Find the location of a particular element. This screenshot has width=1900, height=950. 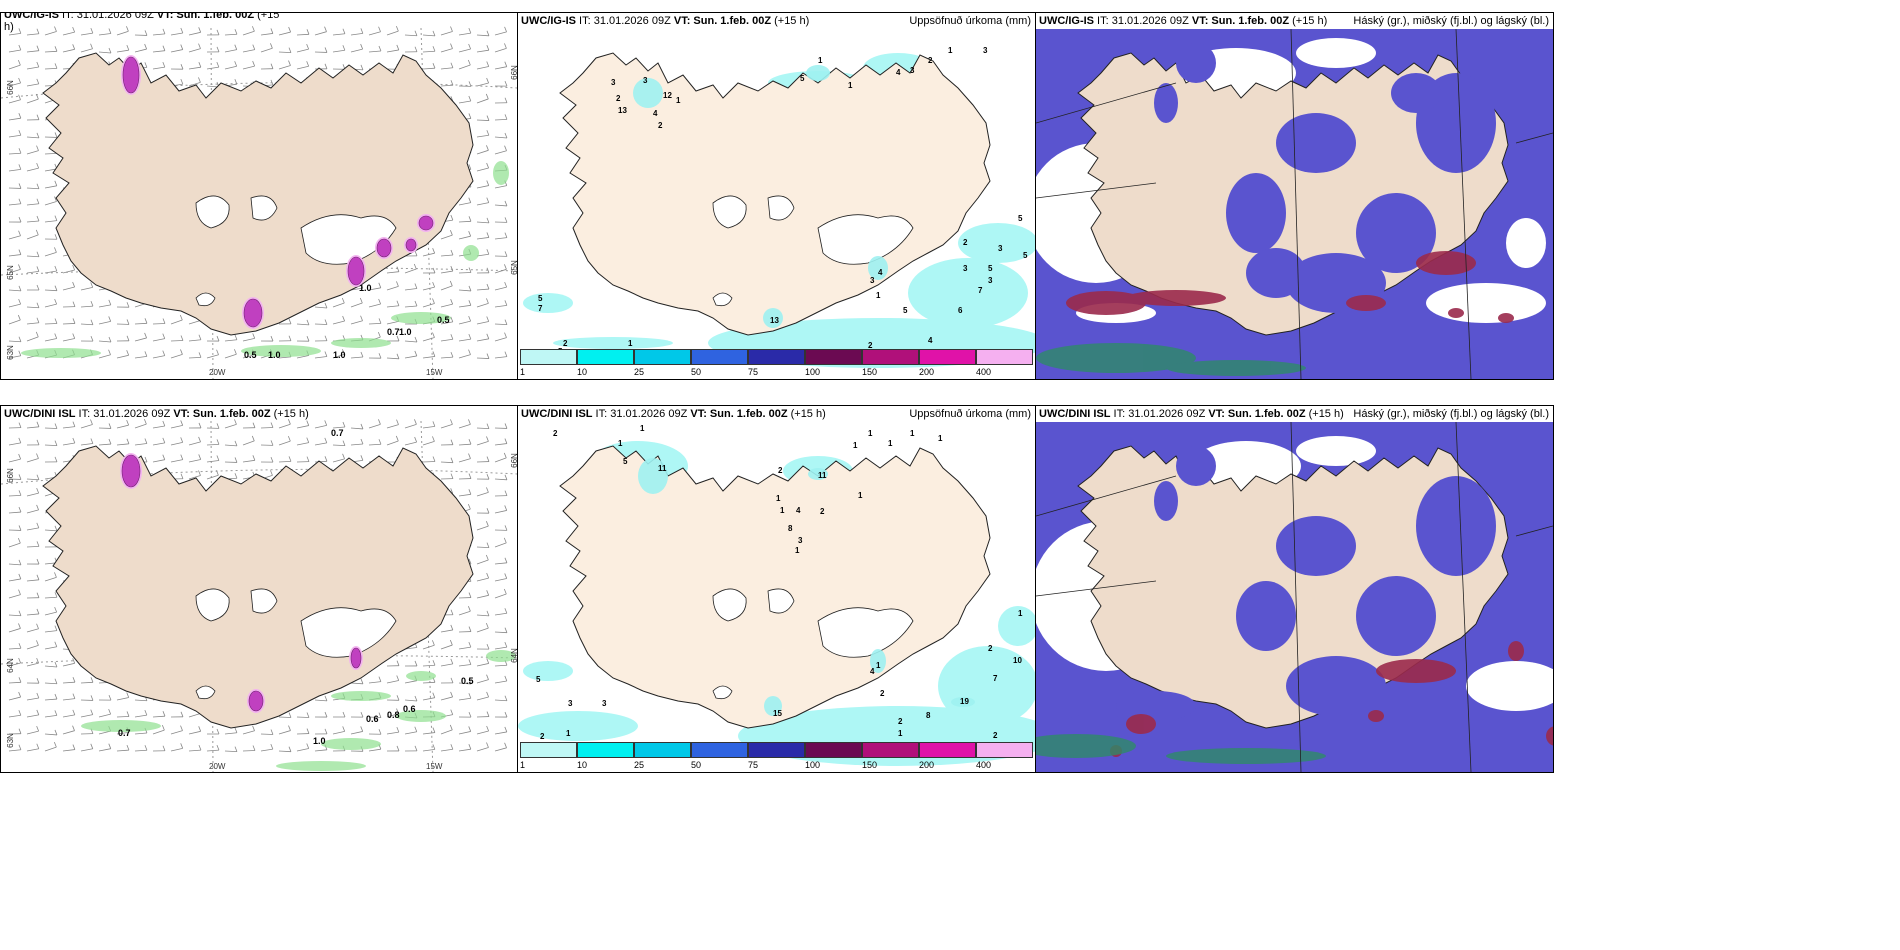

precip-heavy is located at coordinates (356, 658).